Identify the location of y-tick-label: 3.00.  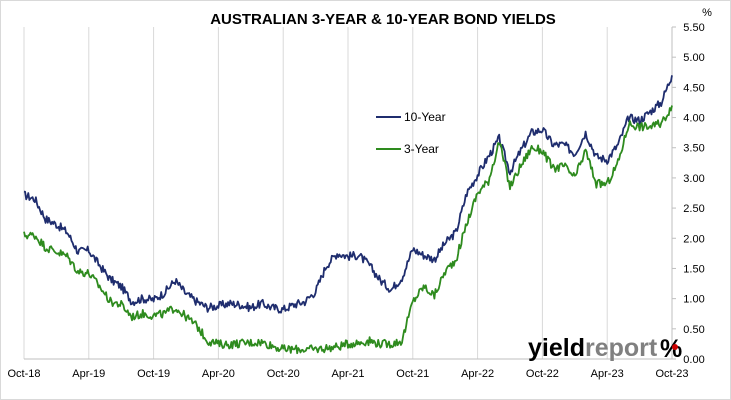
(693, 179).